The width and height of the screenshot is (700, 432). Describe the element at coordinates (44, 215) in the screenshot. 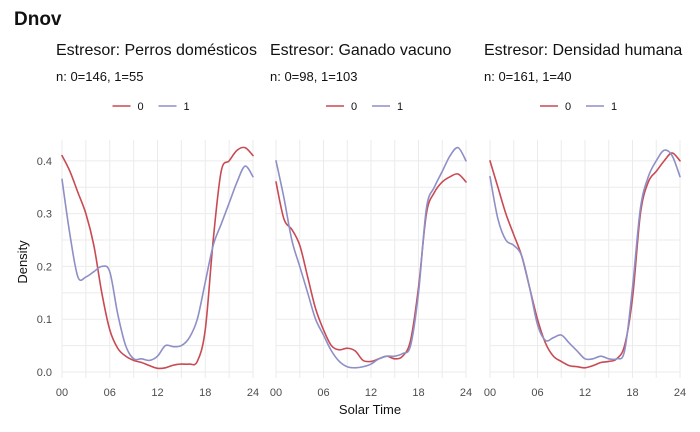

I see `y-tick-label: 0.3` at that location.